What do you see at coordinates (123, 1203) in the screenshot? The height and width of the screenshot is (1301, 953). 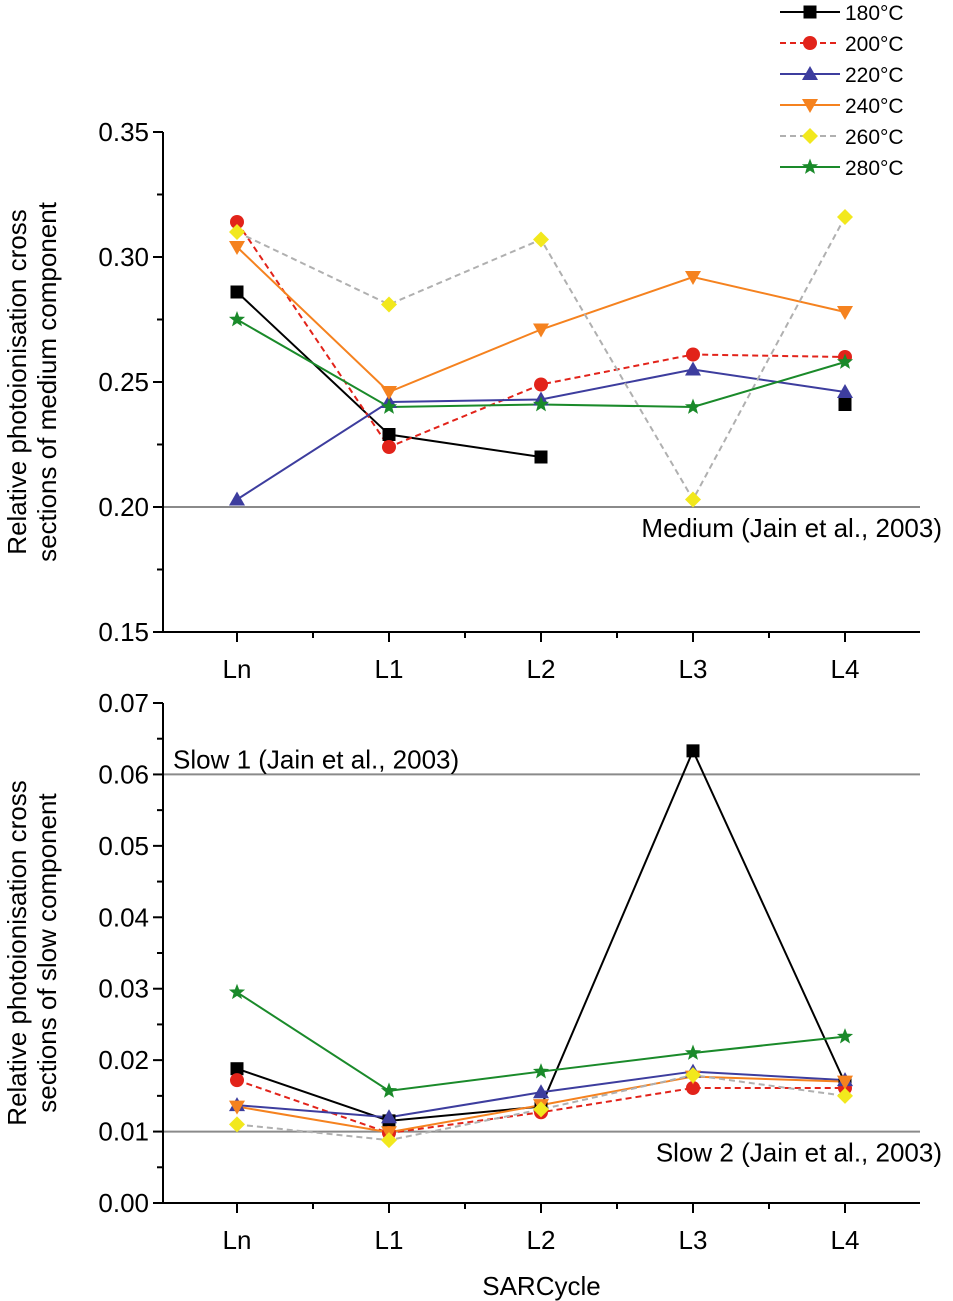 I see `y-tick-label: 0.00` at bounding box center [123, 1203].